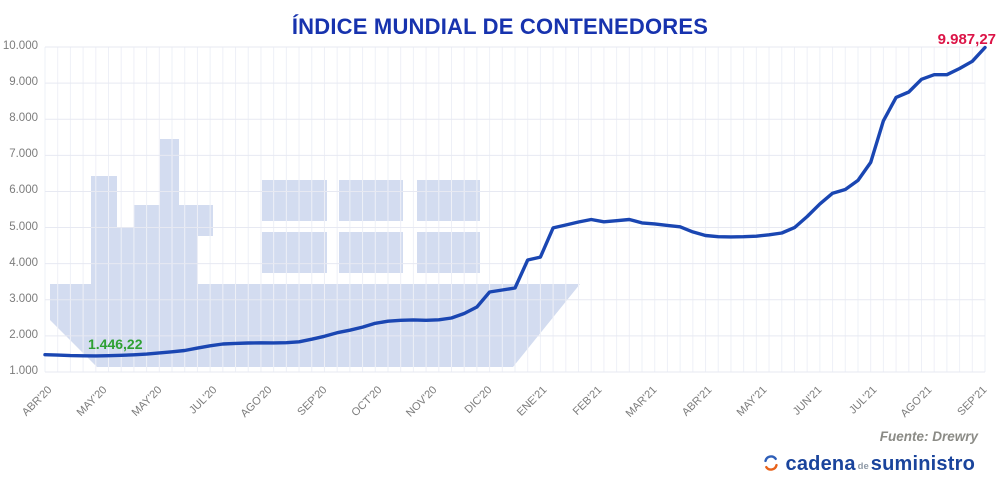 The image size is (1000, 500). Describe the element at coordinates (922, 464) in the screenshot. I see `logo-word-suministro: suministro` at that location.